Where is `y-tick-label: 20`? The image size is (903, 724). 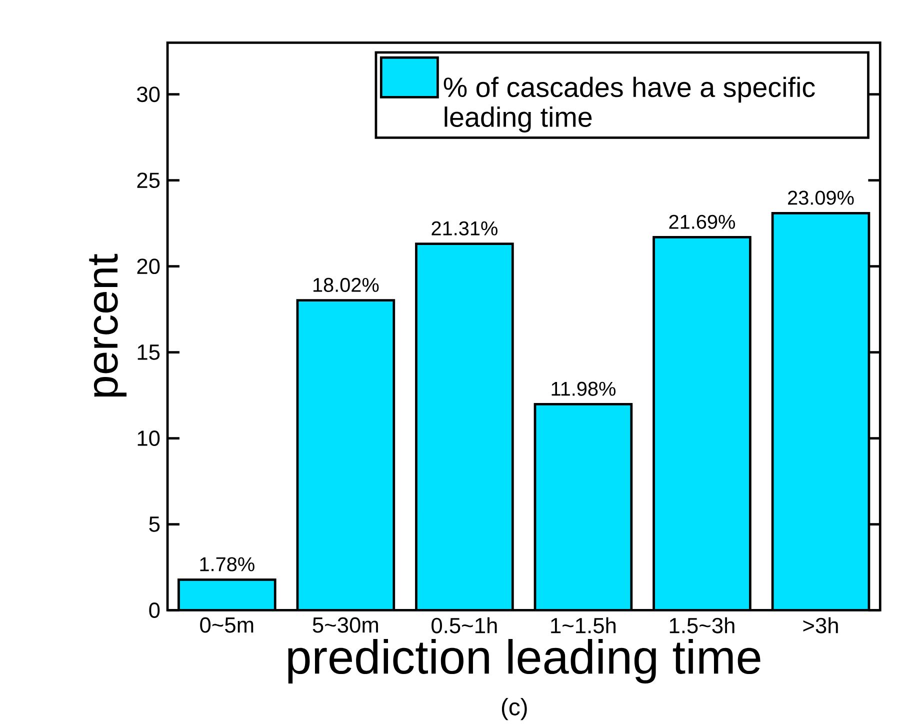
y-tick-label: 20 is located at coordinates (148, 266).